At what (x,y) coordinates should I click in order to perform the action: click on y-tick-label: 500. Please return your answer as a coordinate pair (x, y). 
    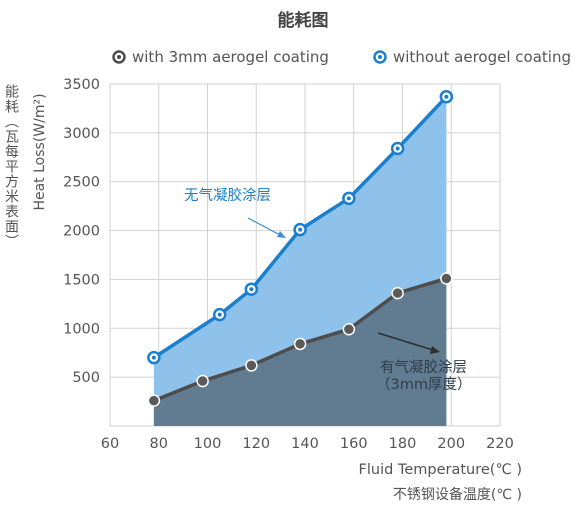
    Looking at the image, I should click on (86, 378).